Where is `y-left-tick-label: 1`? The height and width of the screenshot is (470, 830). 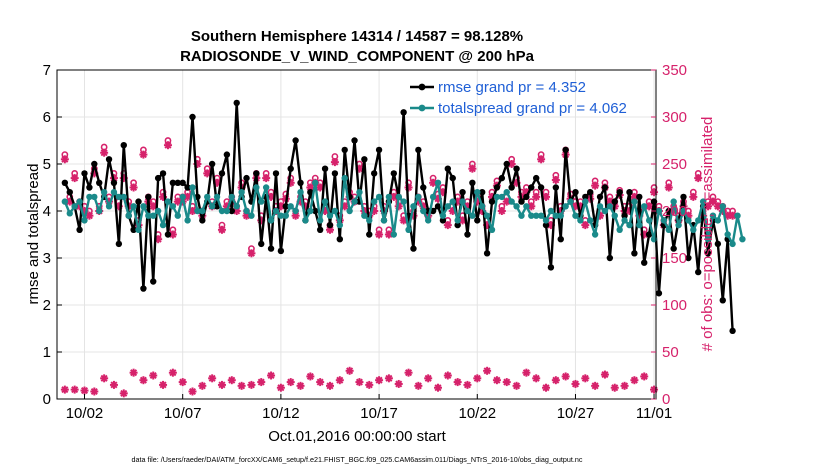
y-left-tick-label: 1 is located at coordinates (47, 352).